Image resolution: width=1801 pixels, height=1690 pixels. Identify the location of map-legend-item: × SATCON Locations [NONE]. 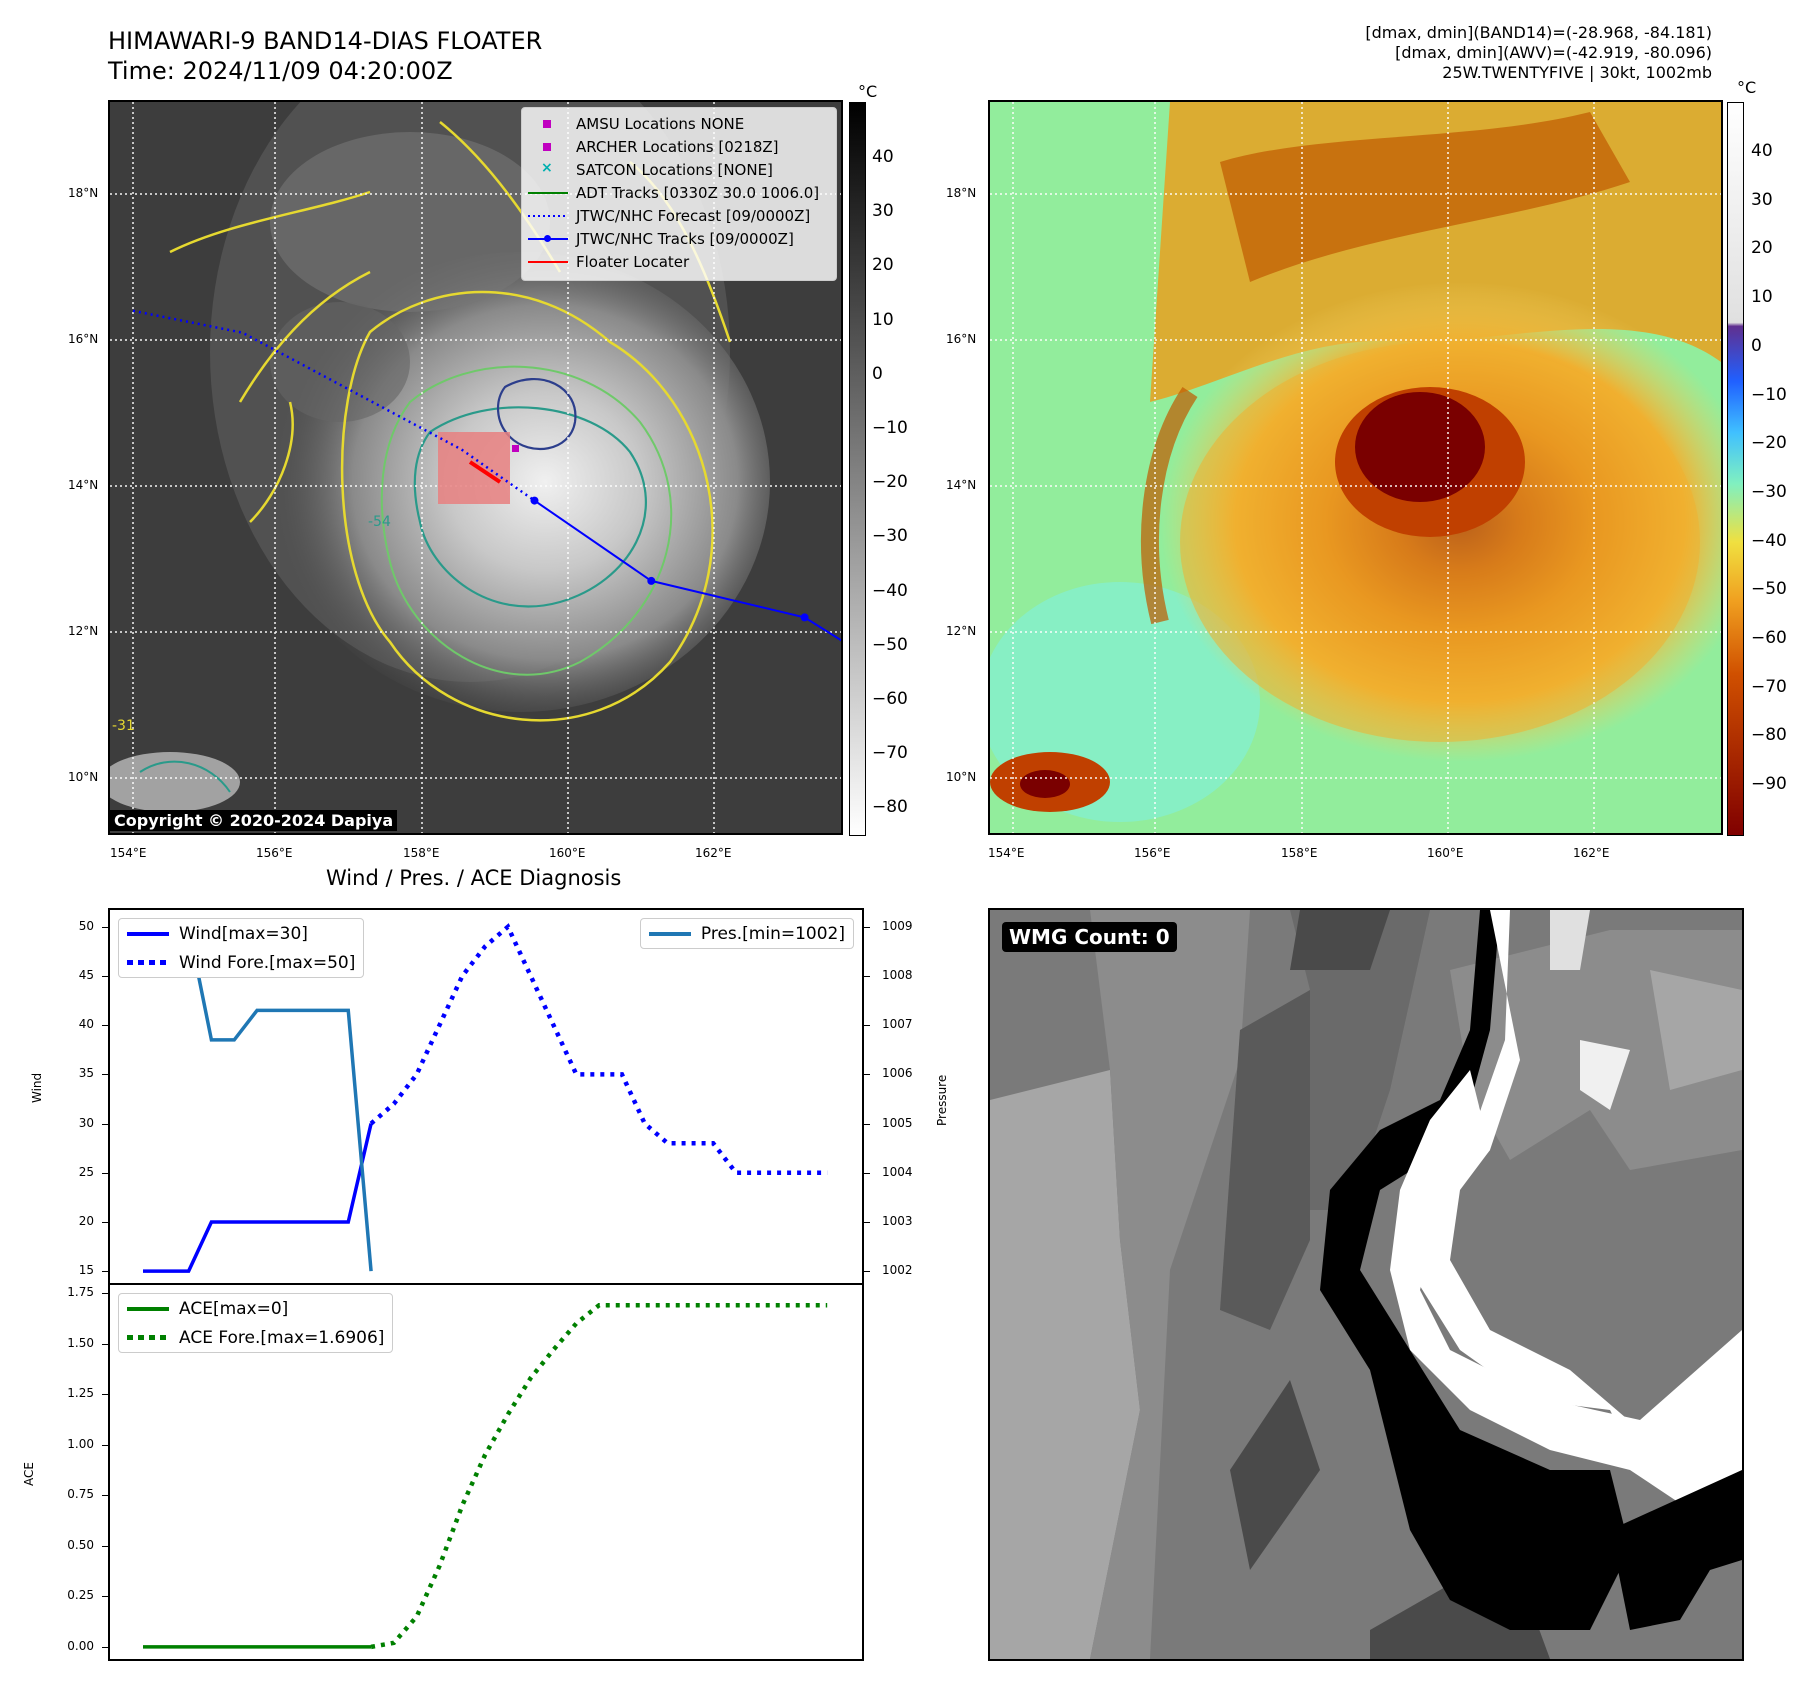
(679, 169).